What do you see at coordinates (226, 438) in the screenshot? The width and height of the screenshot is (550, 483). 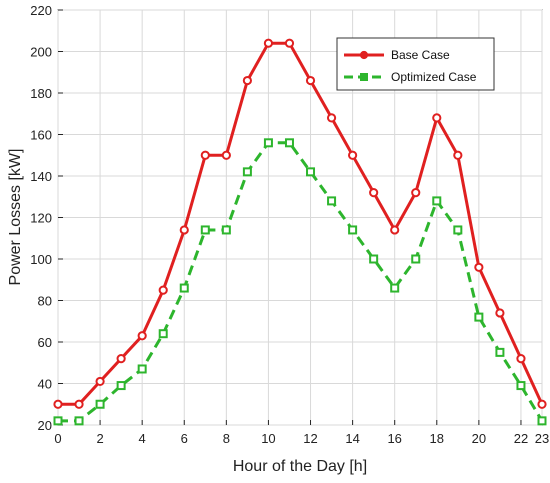 I see `x-tick-label: 8` at bounding box center [226, 438].